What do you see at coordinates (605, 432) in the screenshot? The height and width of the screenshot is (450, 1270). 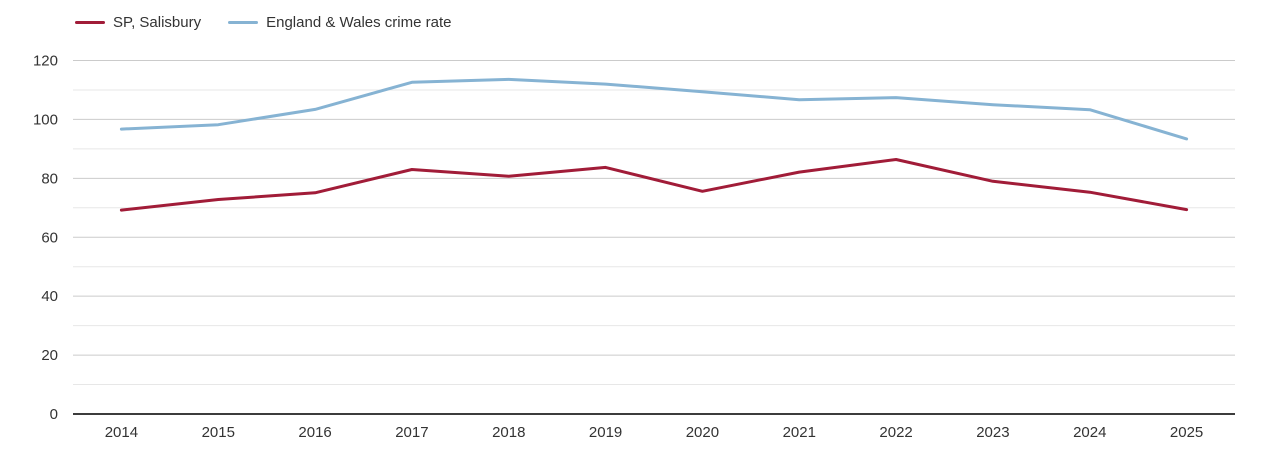 I see `x-axis-tick-label: 2019` at bounding box center [605, 432].